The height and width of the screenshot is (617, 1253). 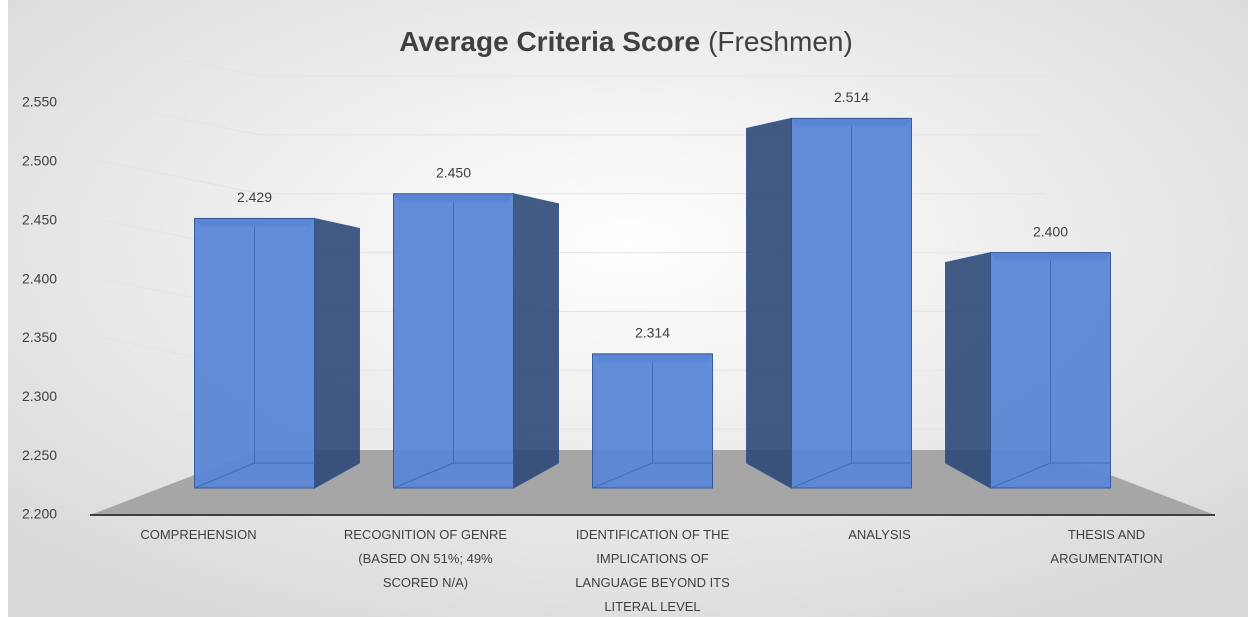 I want to click on y-tick-label: 2.300, so click(x=39, y=396).